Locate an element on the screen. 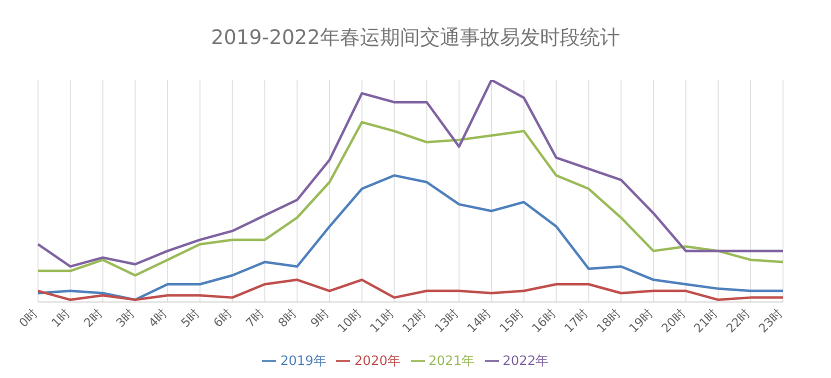 Image resolution: width=831 pixels, height=378 pixels. x-tick-label: 2时 is located at coordinates (93, 318).